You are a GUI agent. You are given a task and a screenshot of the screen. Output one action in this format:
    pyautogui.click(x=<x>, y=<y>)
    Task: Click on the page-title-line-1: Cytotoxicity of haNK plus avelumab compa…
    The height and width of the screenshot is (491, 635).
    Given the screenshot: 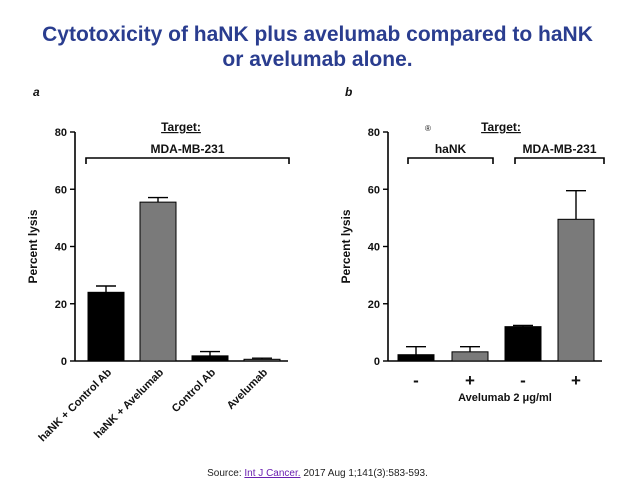 What is the action you would take?
    pyautogui.click(x=317, y=34)
    